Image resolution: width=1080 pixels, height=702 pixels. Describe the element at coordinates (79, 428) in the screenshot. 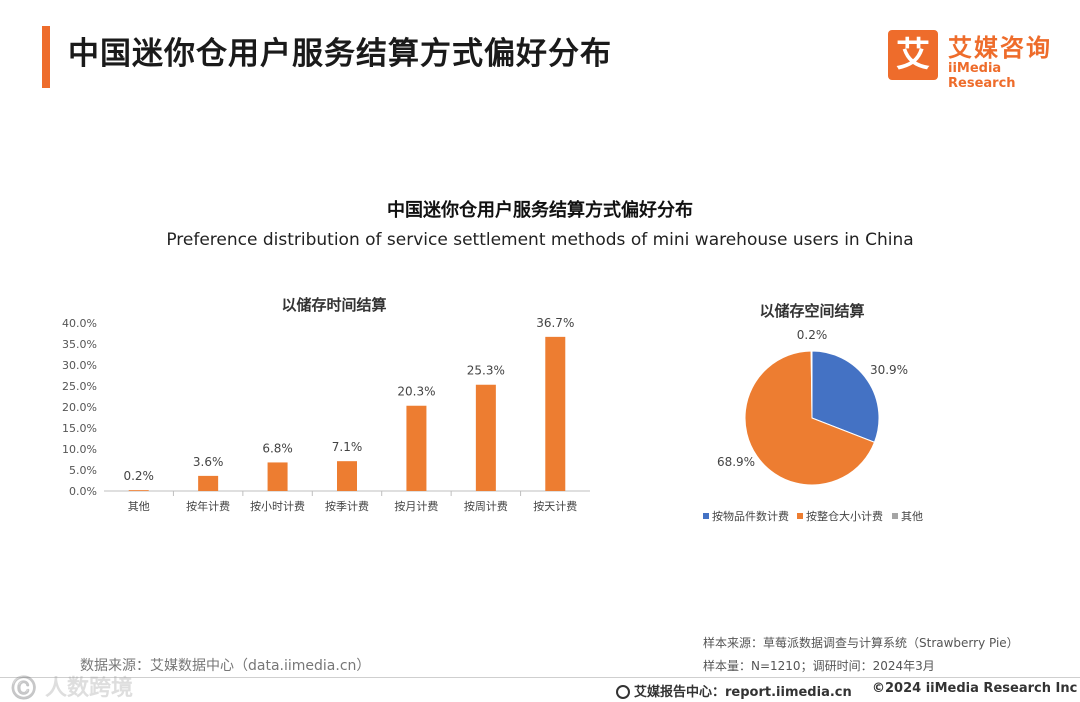

I see `y-tick-label: 15.0%` at that location.